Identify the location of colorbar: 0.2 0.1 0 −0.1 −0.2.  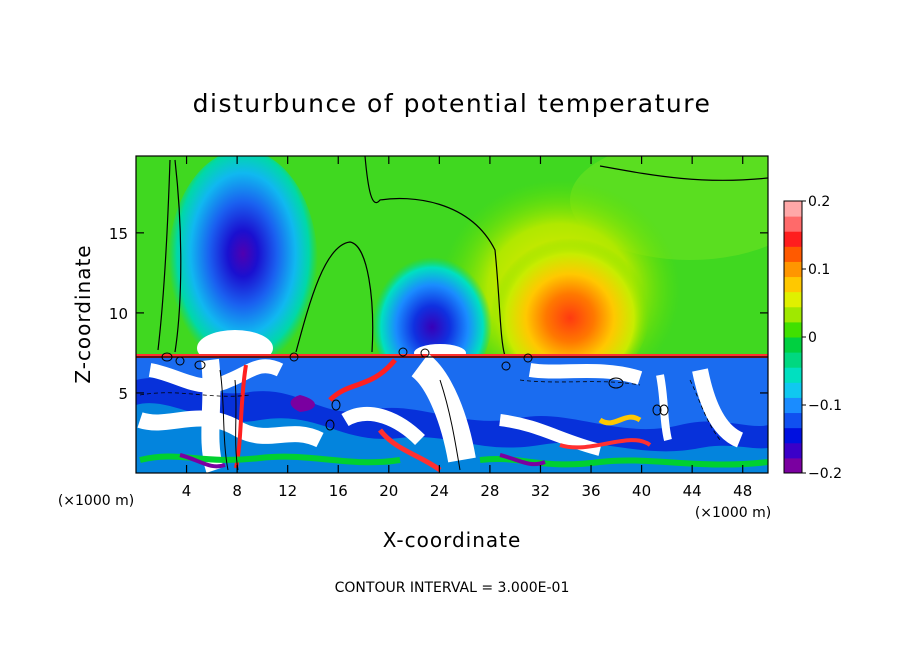
(812, 338).